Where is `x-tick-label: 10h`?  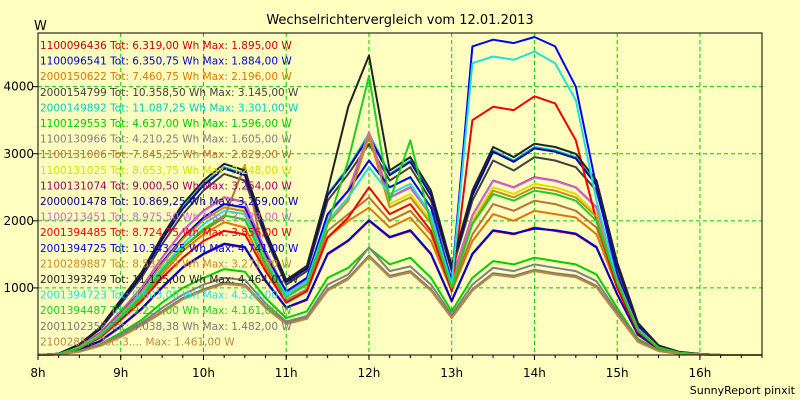
x-tick-label: 10h is located at coordinates (203, 373).